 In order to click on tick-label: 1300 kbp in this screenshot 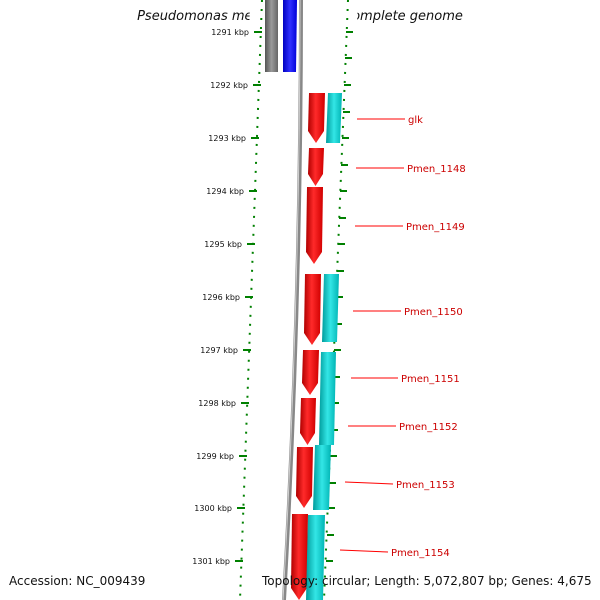, I will do `click(213, 508)`.